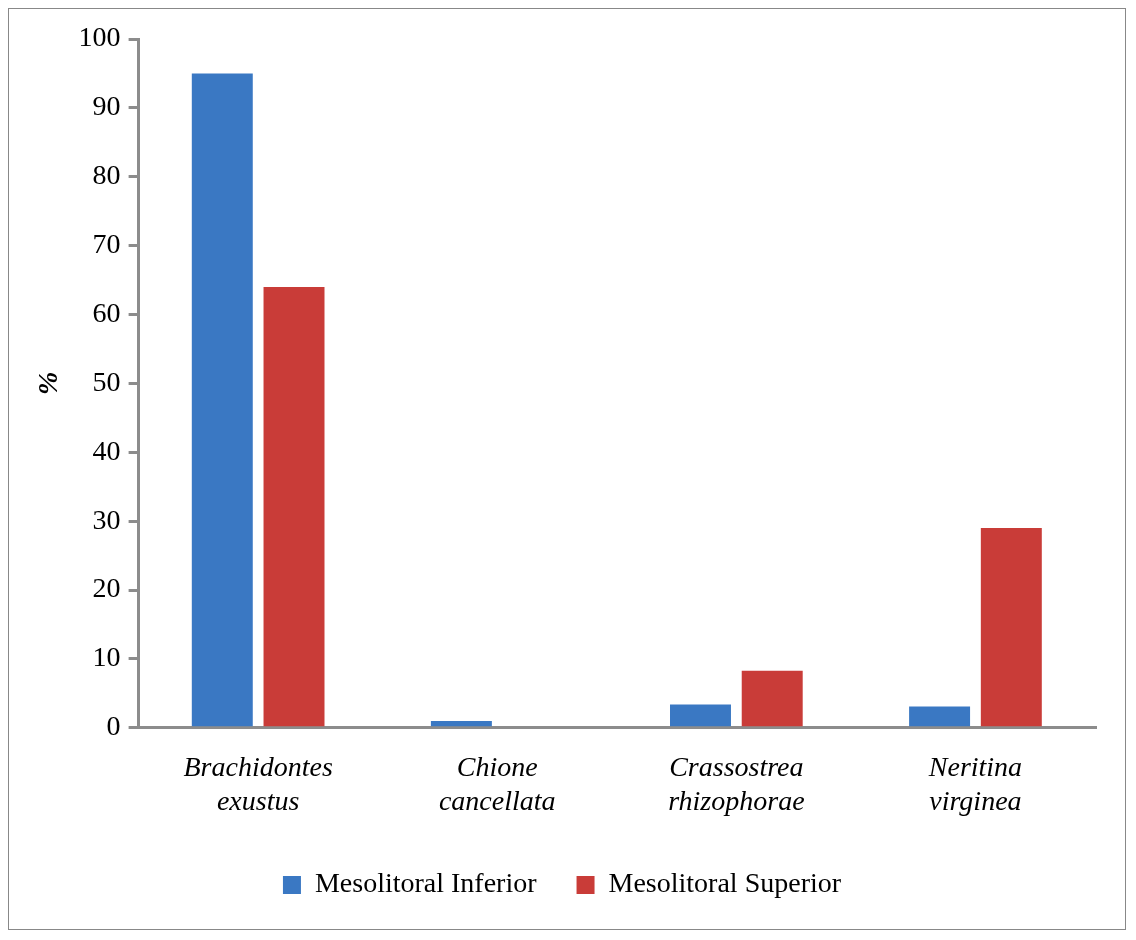 Image resolution: width=1136 pixels, height=940 pixels. I want to click on y-axis-title: %, so click(48, 383).